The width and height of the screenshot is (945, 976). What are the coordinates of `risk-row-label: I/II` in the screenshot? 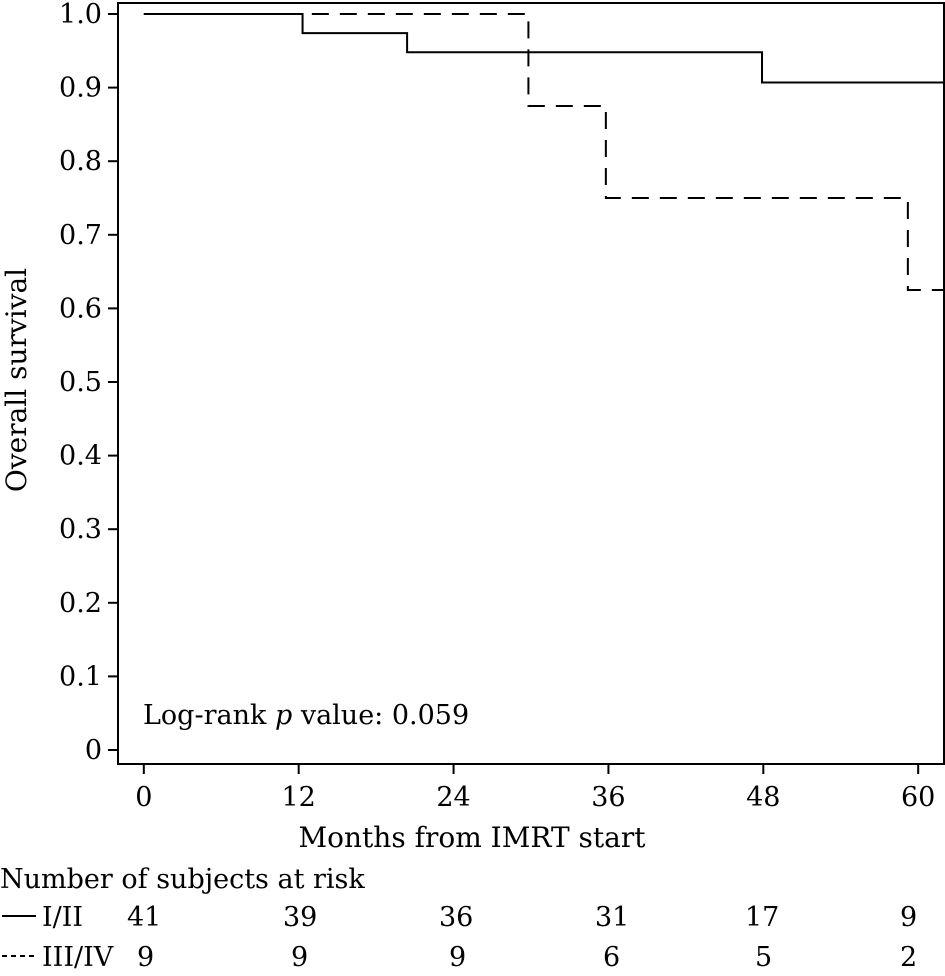 It's located at (63, 917).